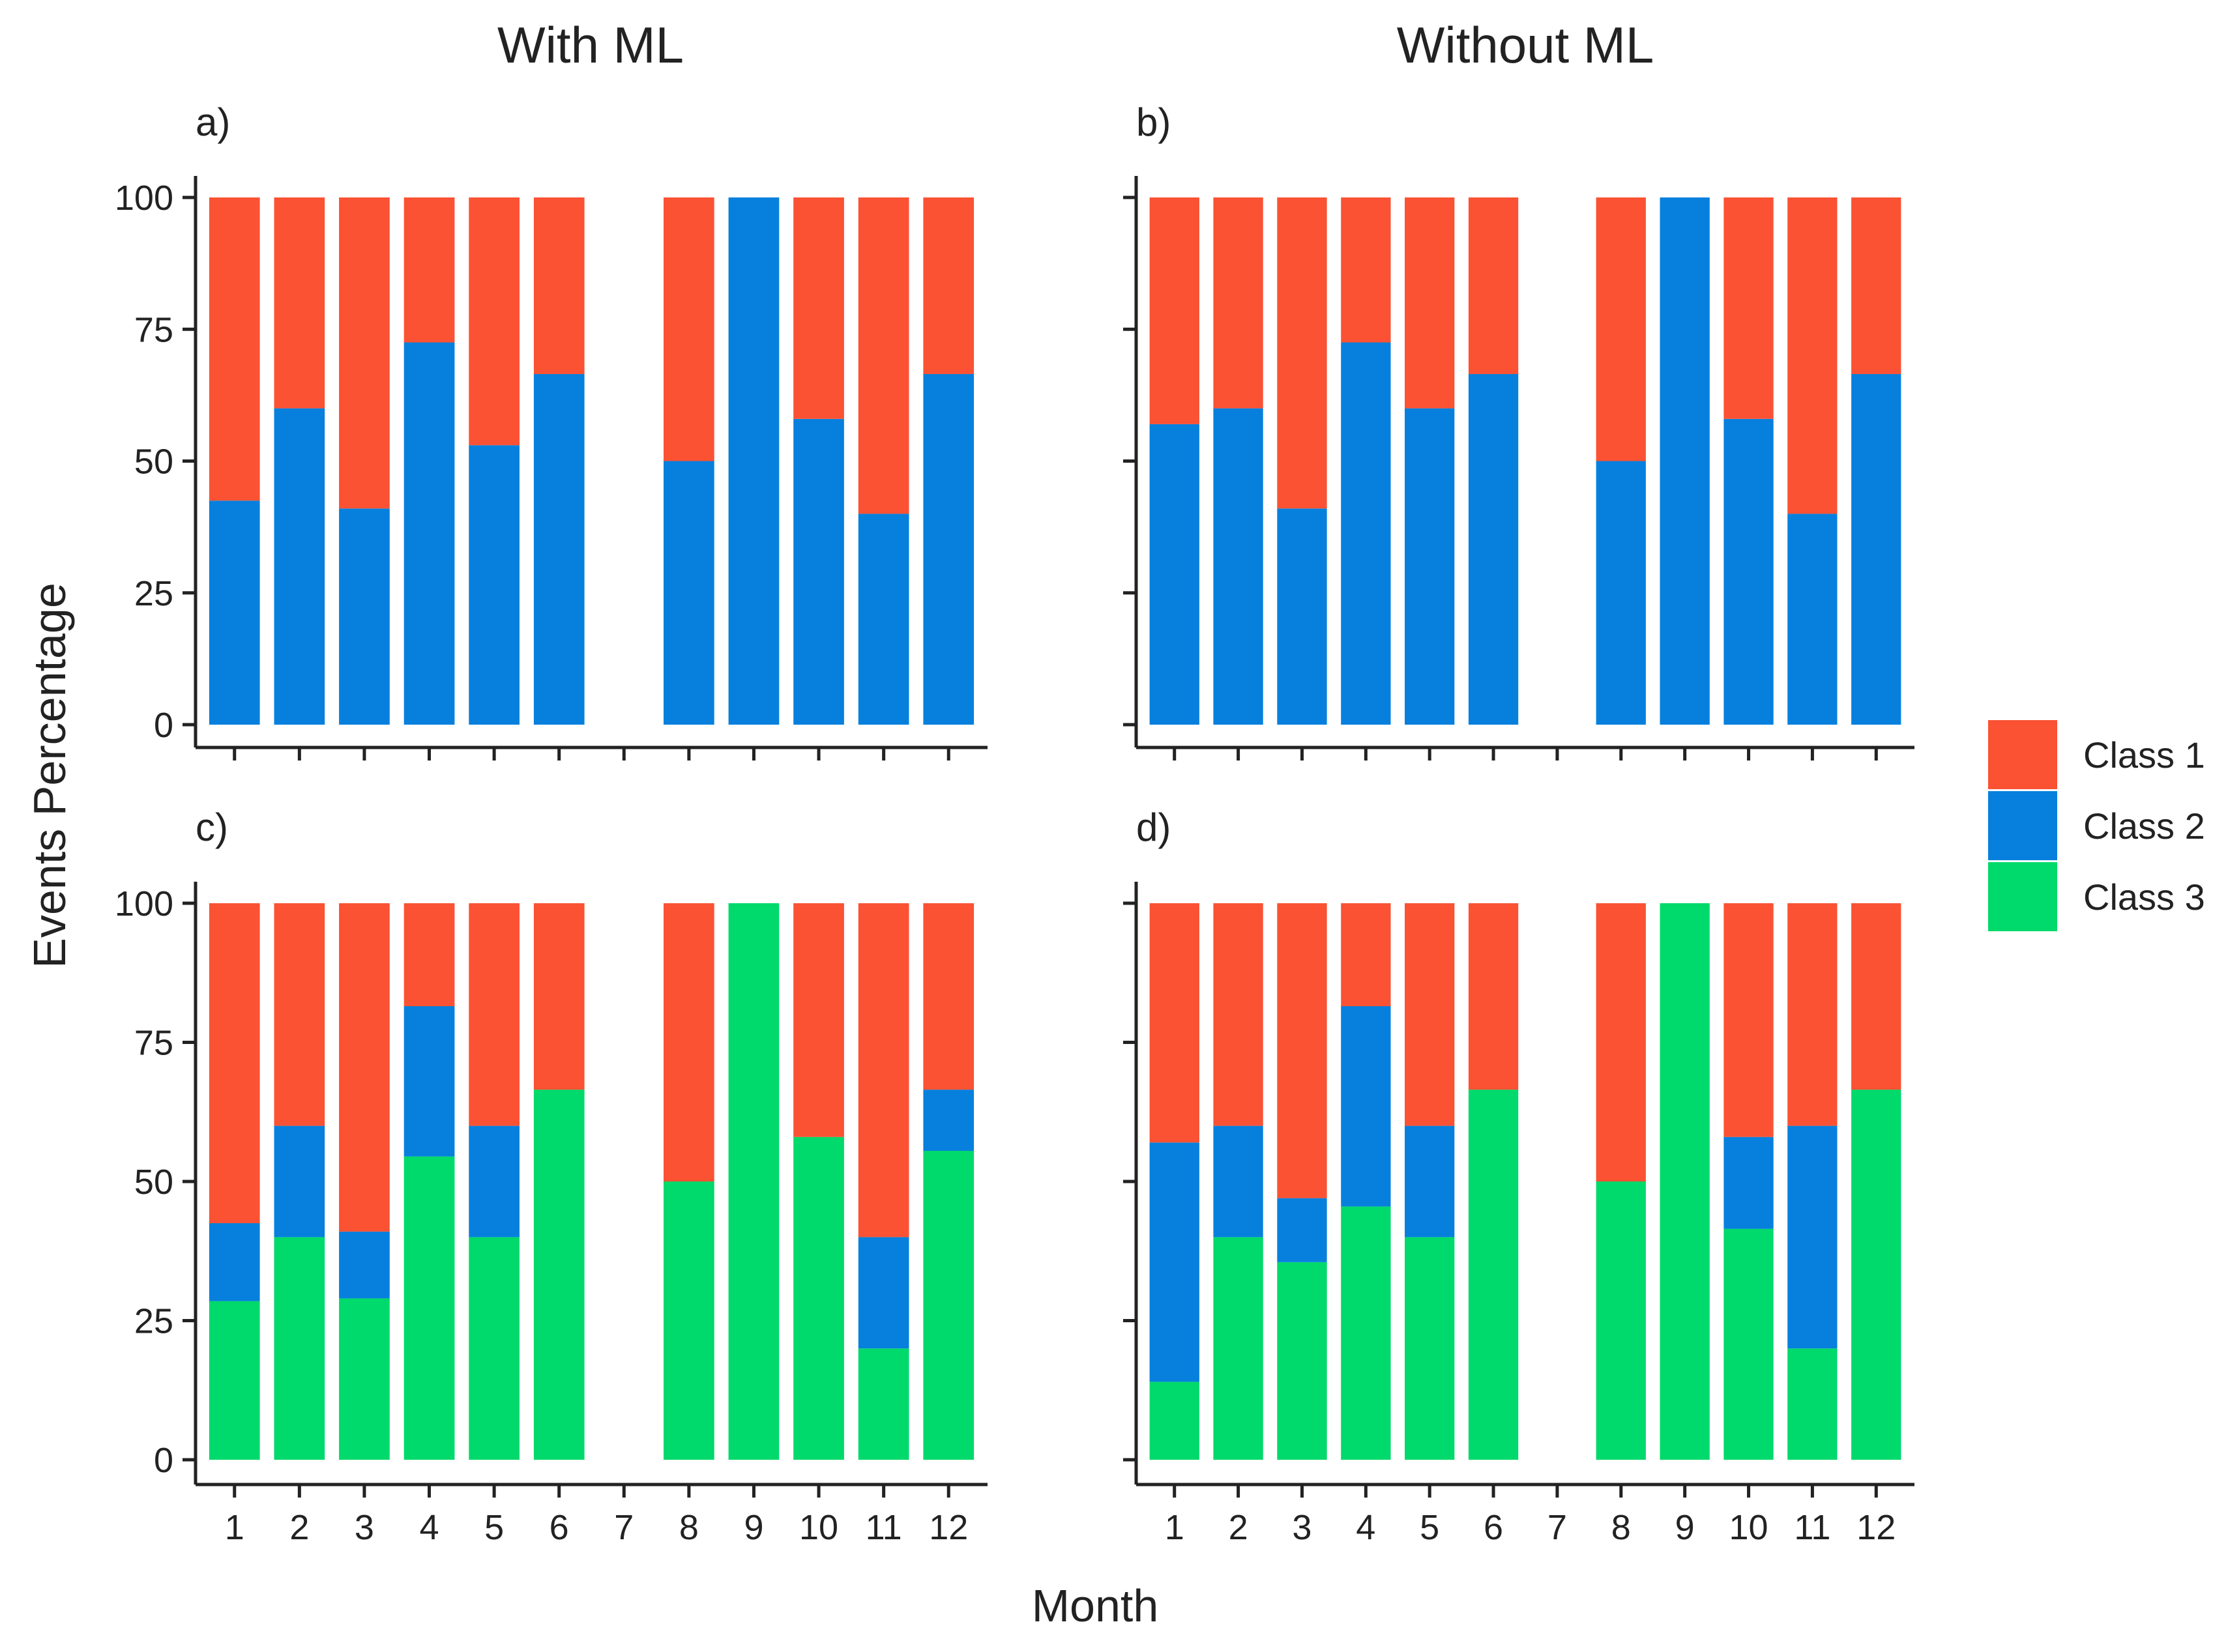 This screenshot has width=2228, height=1652. I want to click on legend-item-class-2: Class 2, so click(2096, 825).